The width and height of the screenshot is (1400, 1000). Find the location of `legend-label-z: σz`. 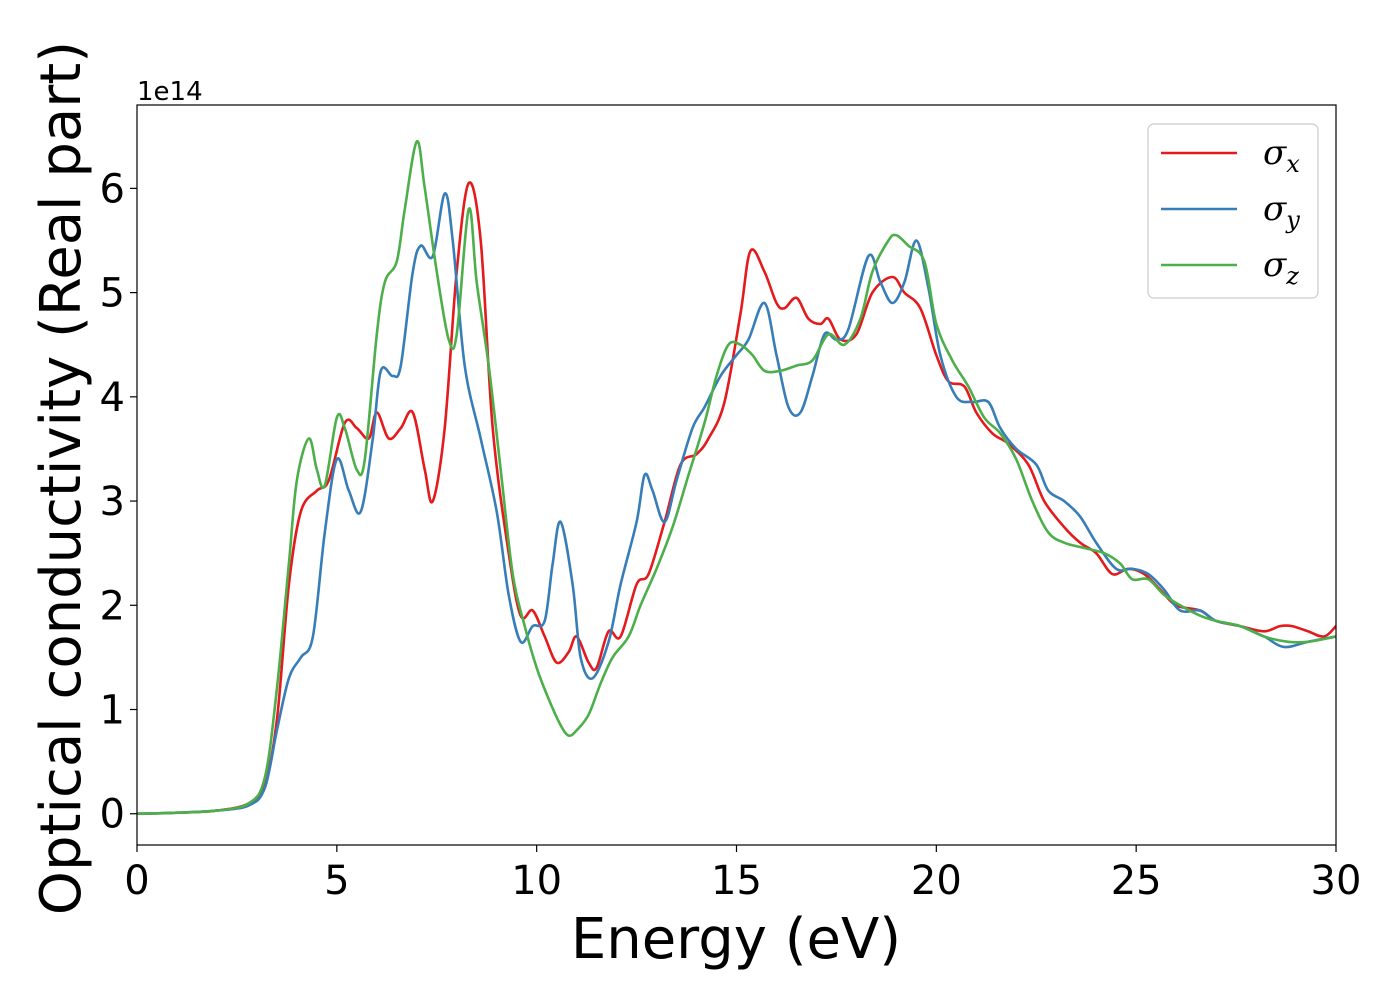

legend-label-z: σz is located at coordinates (1281, 267).